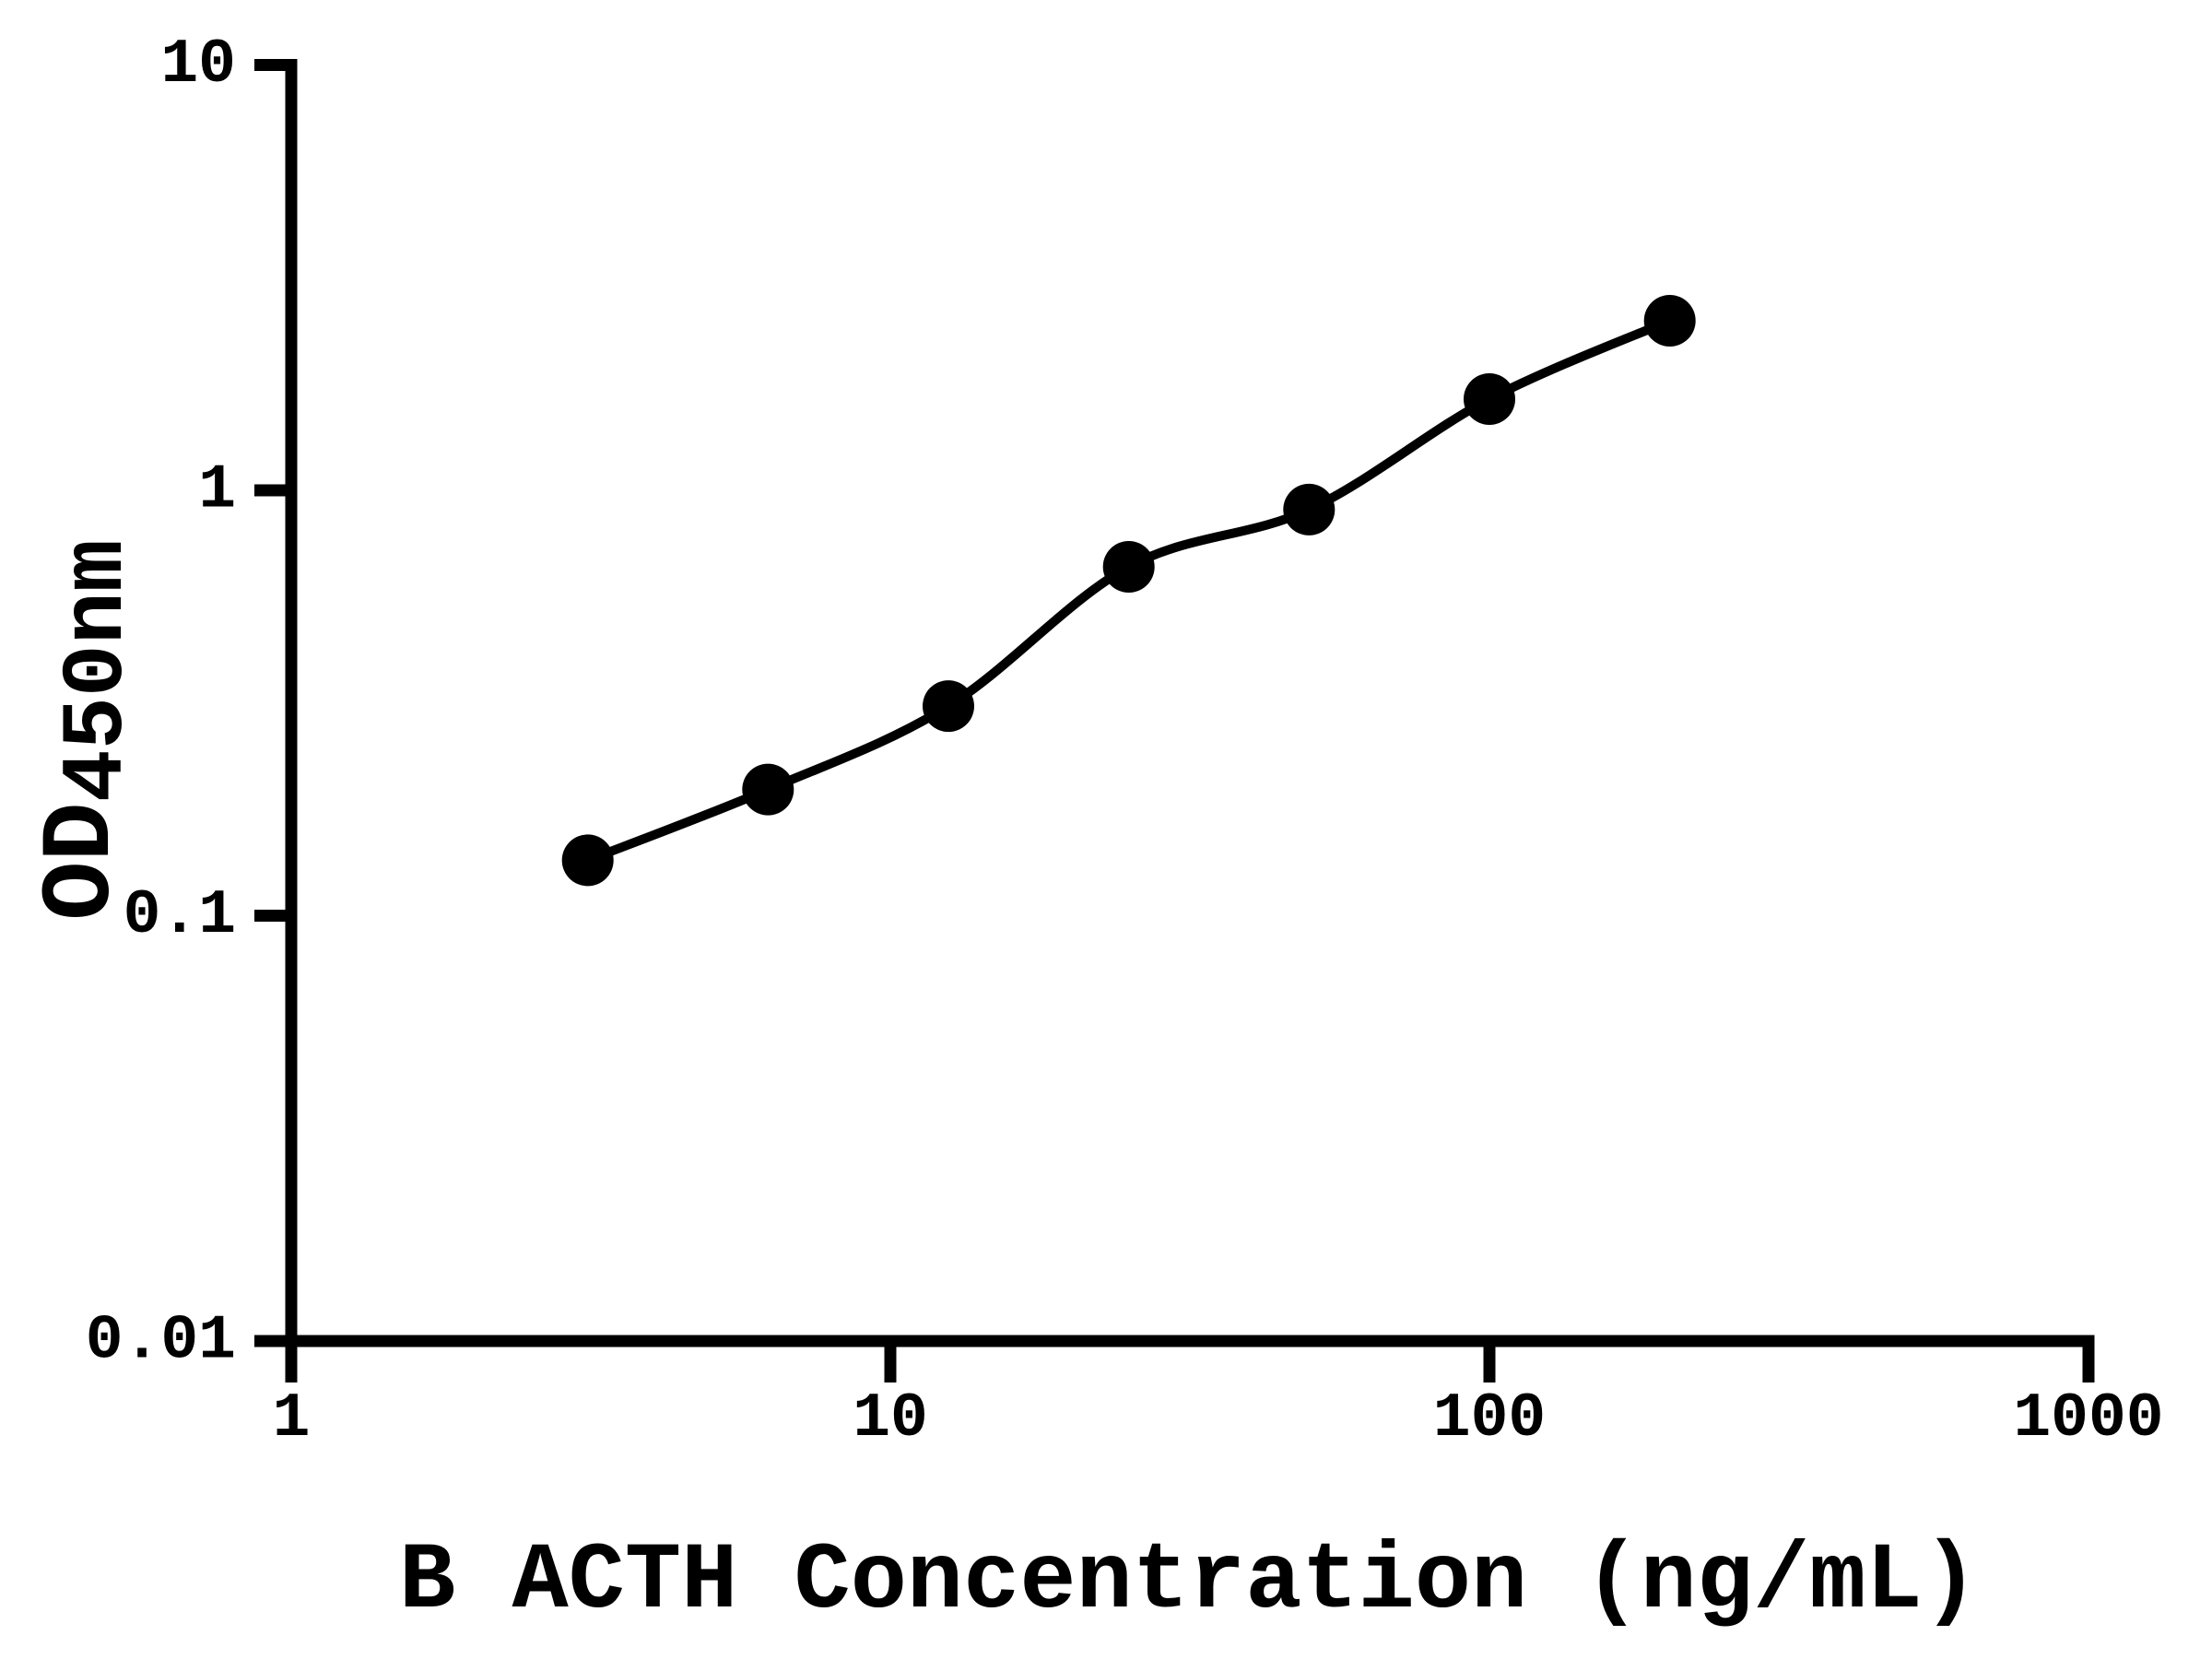 Image resolution: width=2212 pixels, height=1659 pixels. Describe the element at coordinates (217, 490) in the screenshot. I see `y-tick-label: 1` at that location.